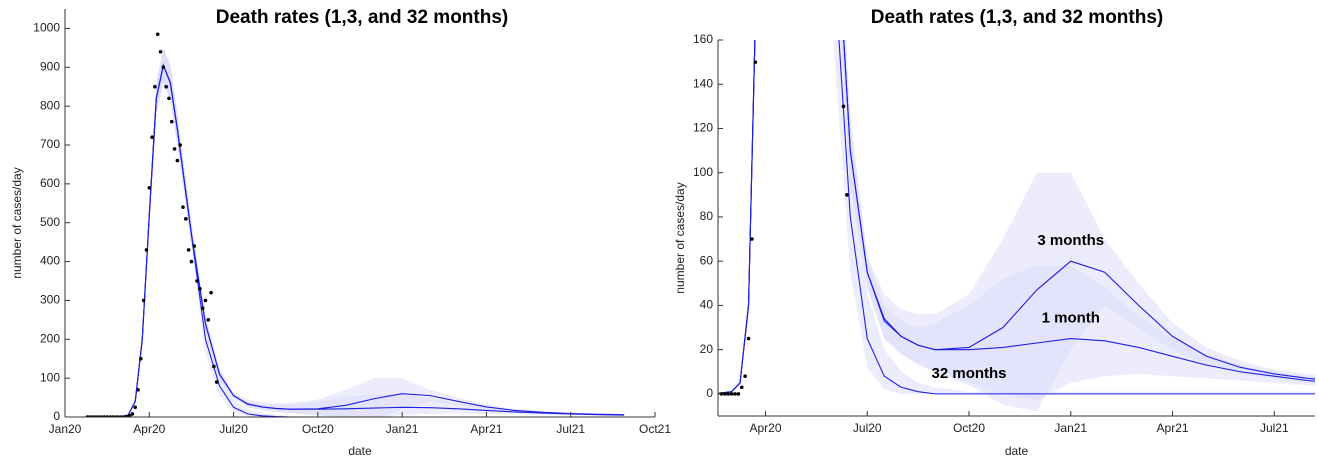  Describe the element at coordinates (707, 349) in the screenshot. I see `y-tick-label: 20` at that location.